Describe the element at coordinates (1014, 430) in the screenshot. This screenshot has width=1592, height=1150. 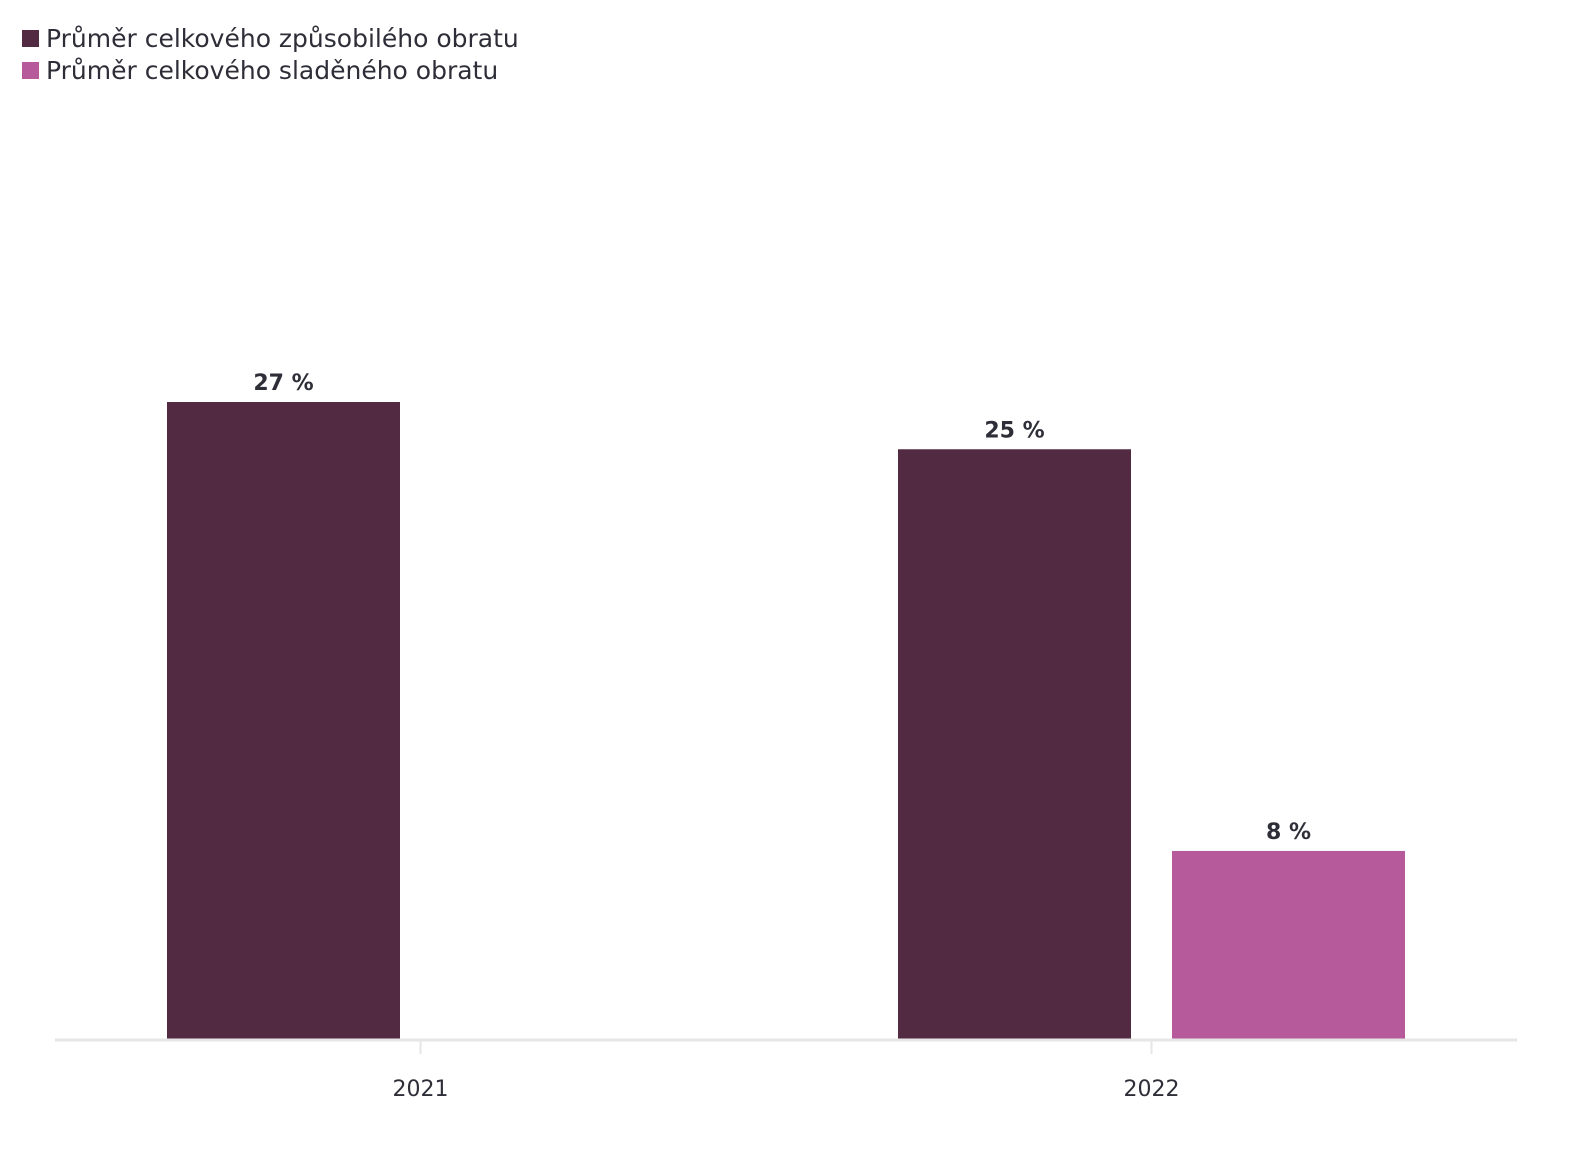
I see `data-label-2022-series-1: 25 %` at that location.